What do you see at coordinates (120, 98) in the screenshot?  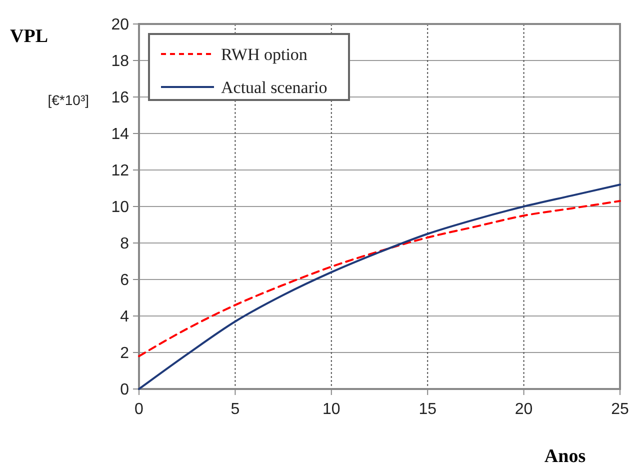 I see `y-tick-label: 16` at bounding box center [120, 98].